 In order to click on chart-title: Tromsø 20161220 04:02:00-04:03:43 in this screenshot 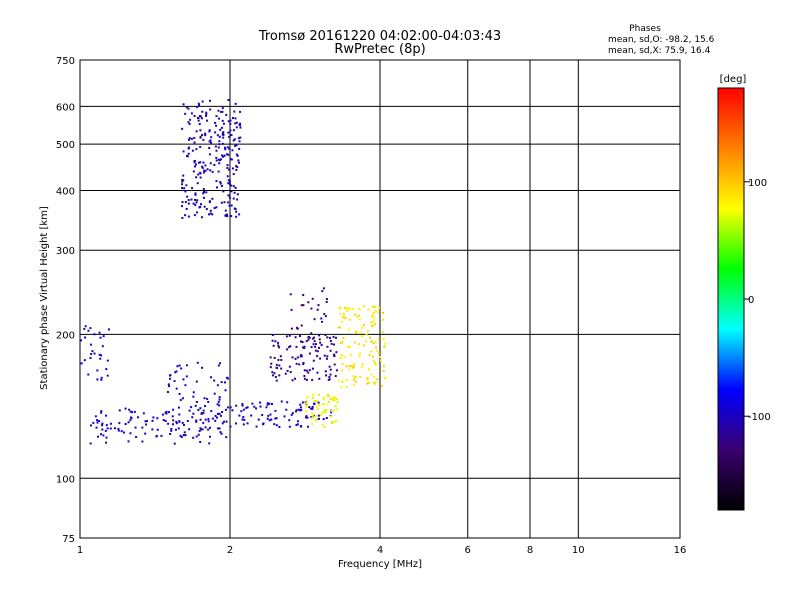, I will do `click(379, 36)`.